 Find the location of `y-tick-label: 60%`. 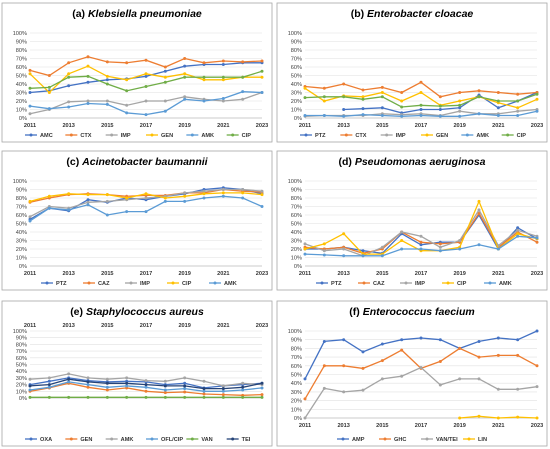

y-tick-label: 60% is located at coordinates (21, 68).